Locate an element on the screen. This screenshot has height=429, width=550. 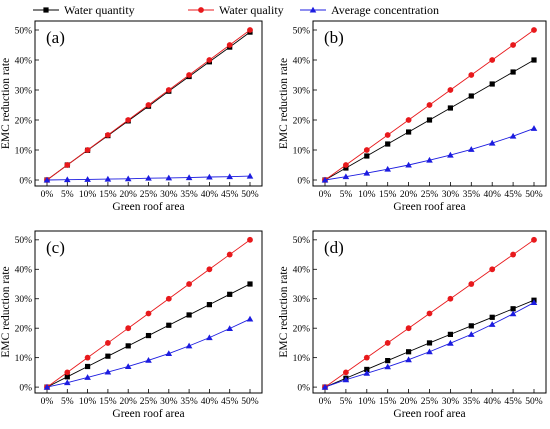
legend-item: Water quantity is located at coordinates (84, 10).